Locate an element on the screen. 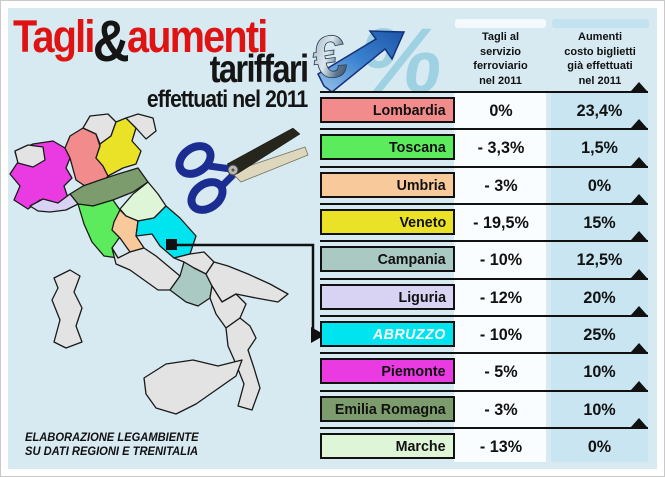  region-name: Campania is located at coordinates (411, 259).